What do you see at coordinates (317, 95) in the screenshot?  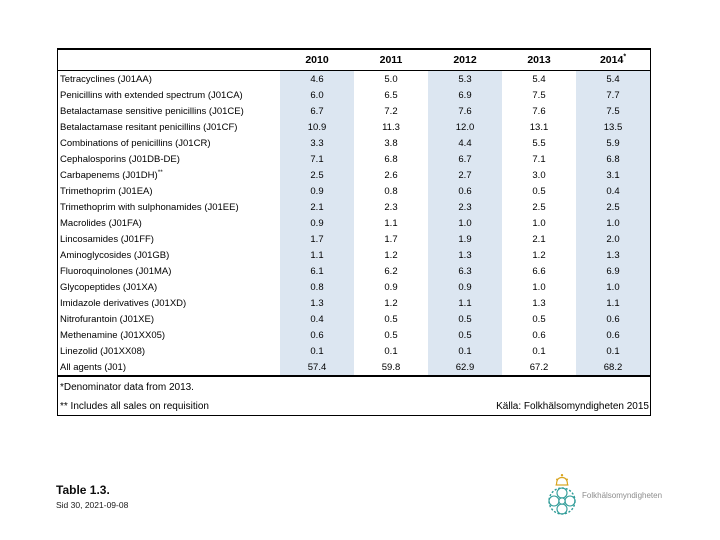 I see `value-cell: 6.0` at bounding box center [317, 95].